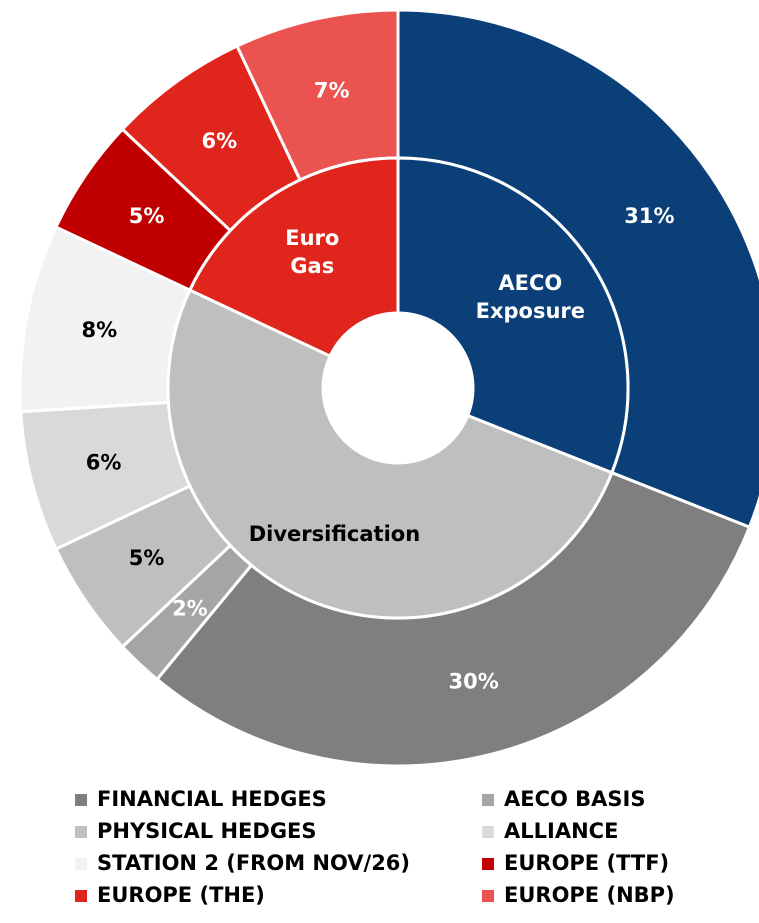  Describe the element at coordinates (649, 216) in the screenshot. I see `outer-label: 31%` at that location.